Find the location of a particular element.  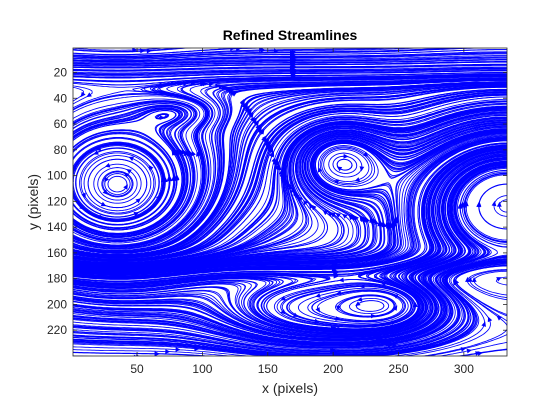

x-tick-label: 200 is located at coordinates (333, 369).